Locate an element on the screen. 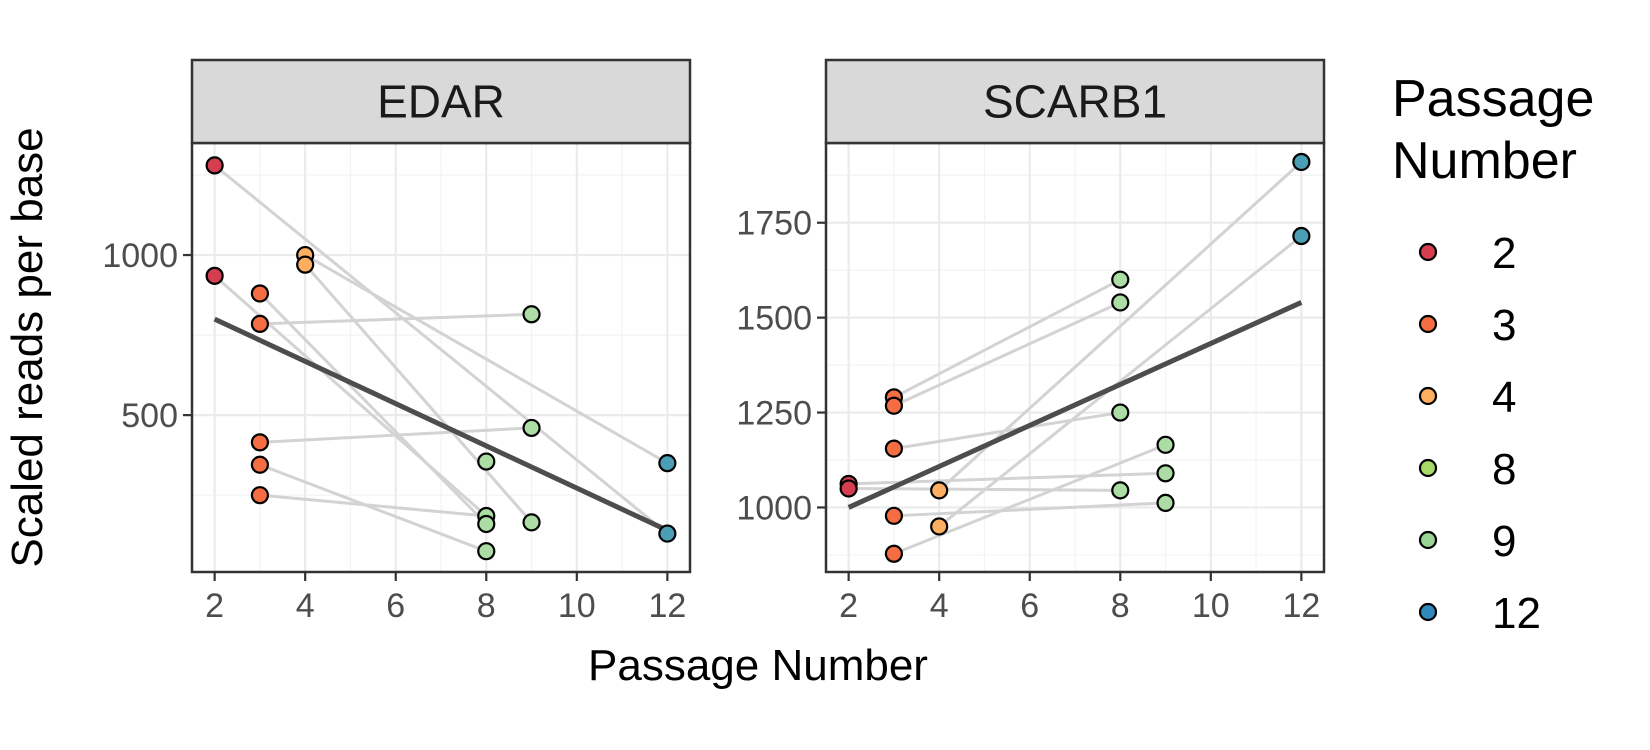 The height and width of the screenshot is (750, 1650). x-axis-title: Passage Number is located at coordinates (758, 665).